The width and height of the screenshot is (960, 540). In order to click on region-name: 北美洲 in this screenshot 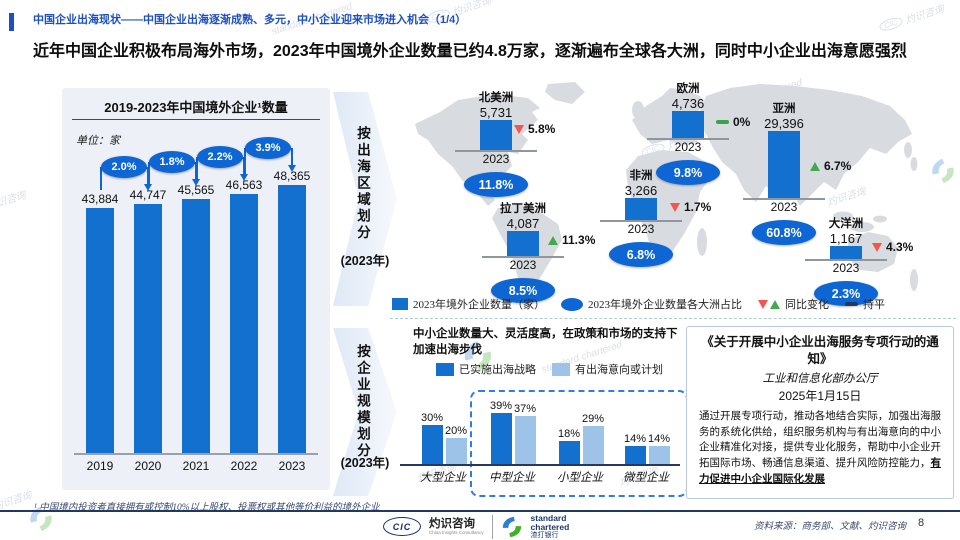, I will do `click(496, 98)`.